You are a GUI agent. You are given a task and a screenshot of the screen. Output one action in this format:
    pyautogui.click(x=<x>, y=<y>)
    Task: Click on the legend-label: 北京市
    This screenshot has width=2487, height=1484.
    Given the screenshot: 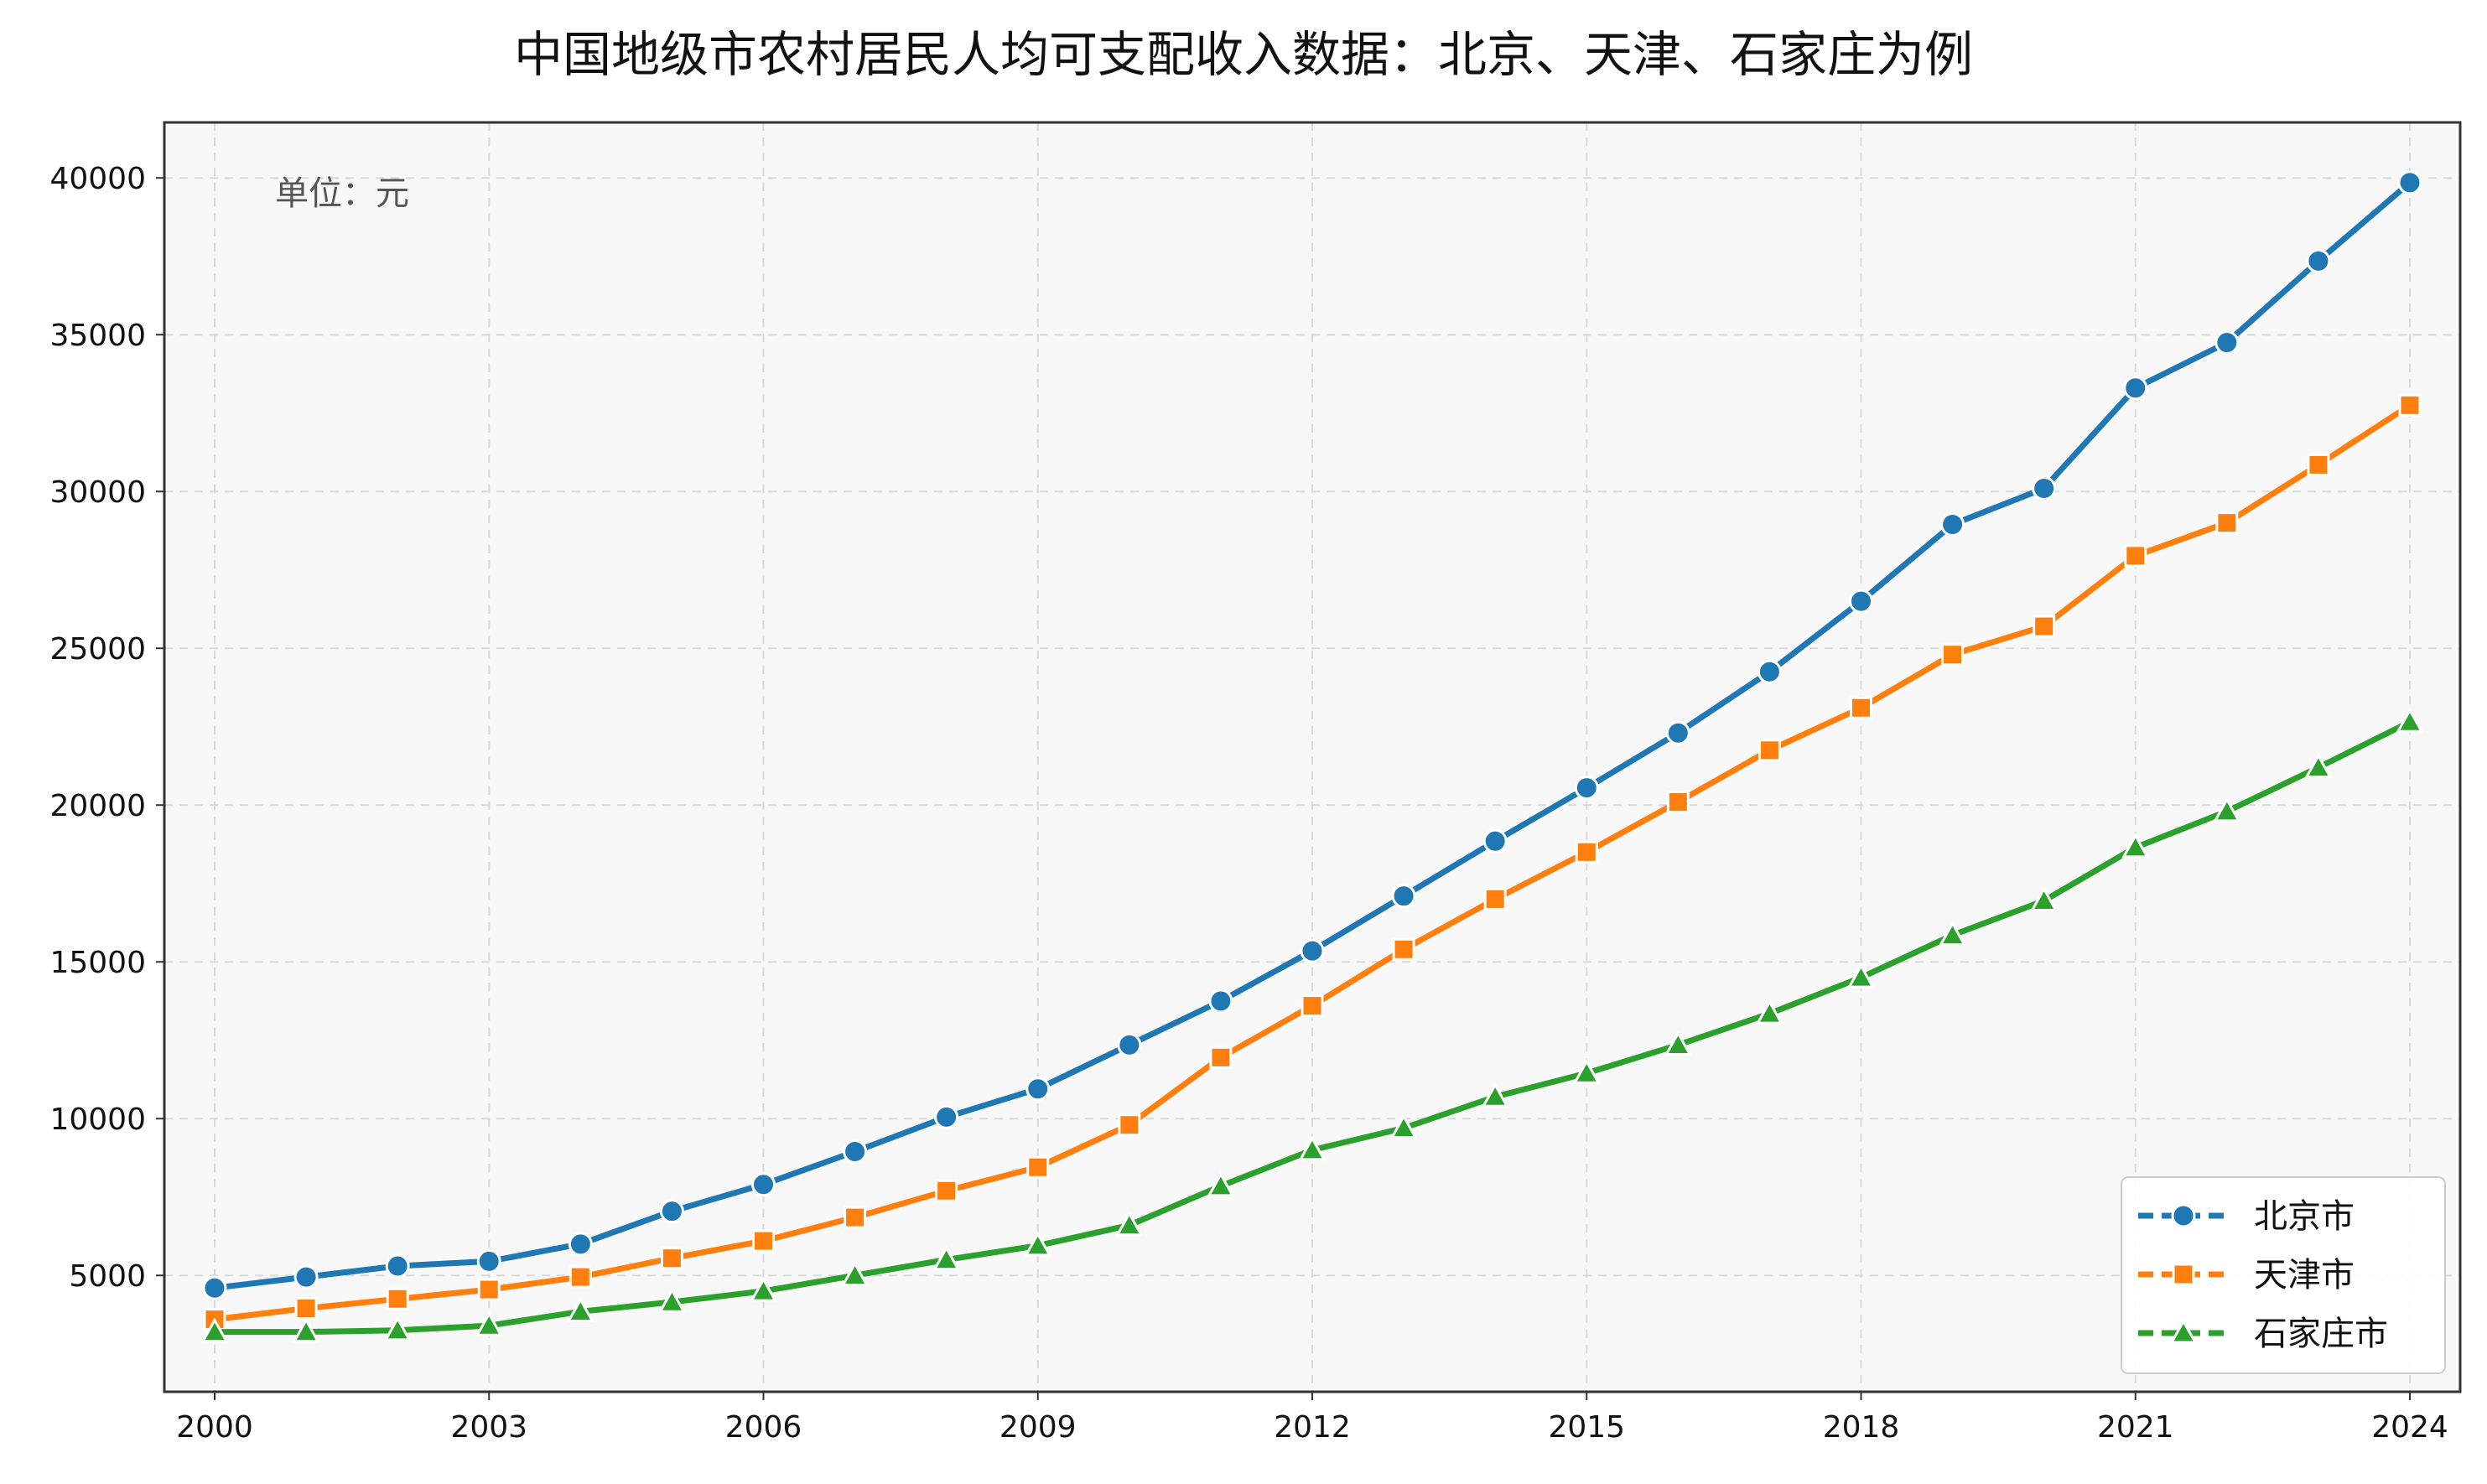 What is the action you would take?
    pyautogui.click(x=2304, y=1216)
    